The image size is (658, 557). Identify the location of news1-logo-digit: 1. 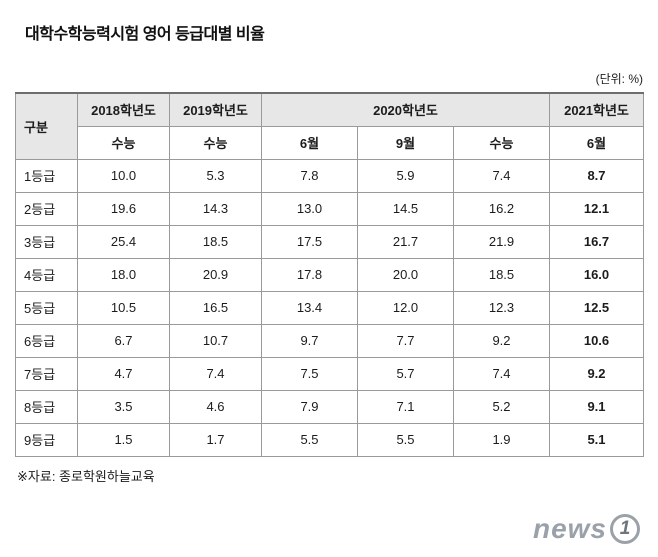
(625, 528).